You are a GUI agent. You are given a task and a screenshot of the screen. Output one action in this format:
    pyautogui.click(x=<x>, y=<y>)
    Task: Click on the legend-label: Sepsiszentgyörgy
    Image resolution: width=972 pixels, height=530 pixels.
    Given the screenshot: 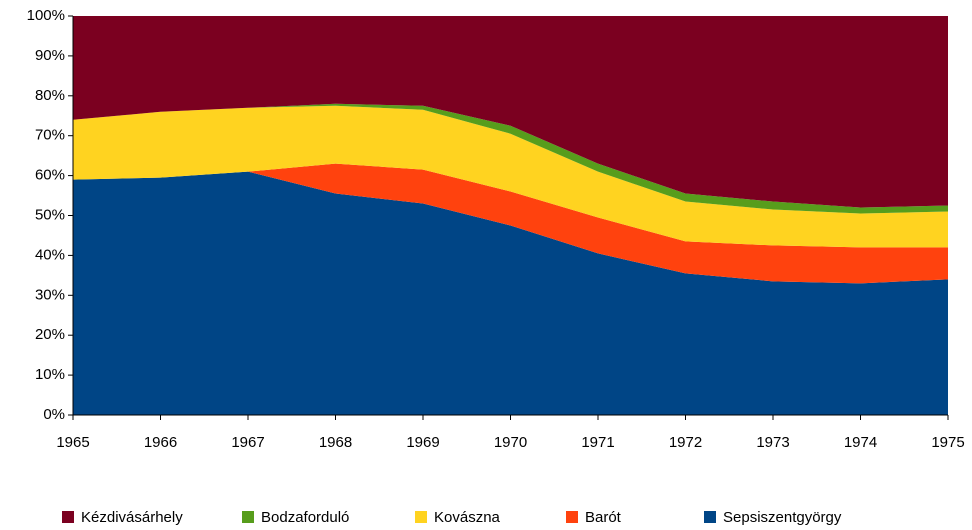 What is the action you would take?
    pyautogui.click(x=782, y=517)
    